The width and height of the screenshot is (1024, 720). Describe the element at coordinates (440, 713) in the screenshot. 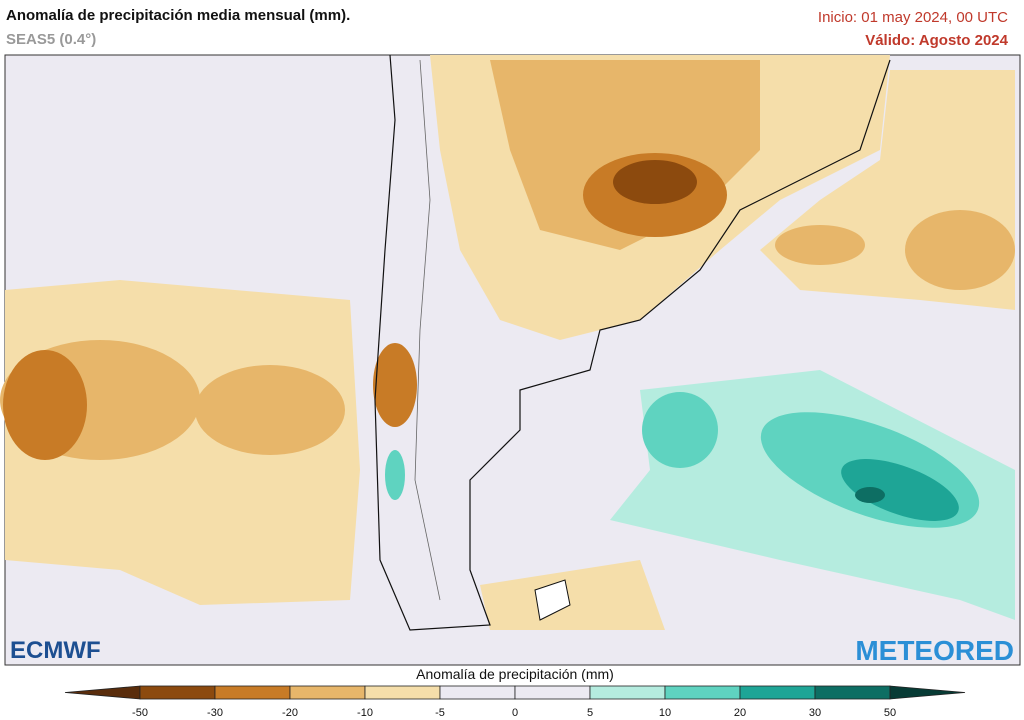

I see `colorbar-tick-label: -5` at that location.